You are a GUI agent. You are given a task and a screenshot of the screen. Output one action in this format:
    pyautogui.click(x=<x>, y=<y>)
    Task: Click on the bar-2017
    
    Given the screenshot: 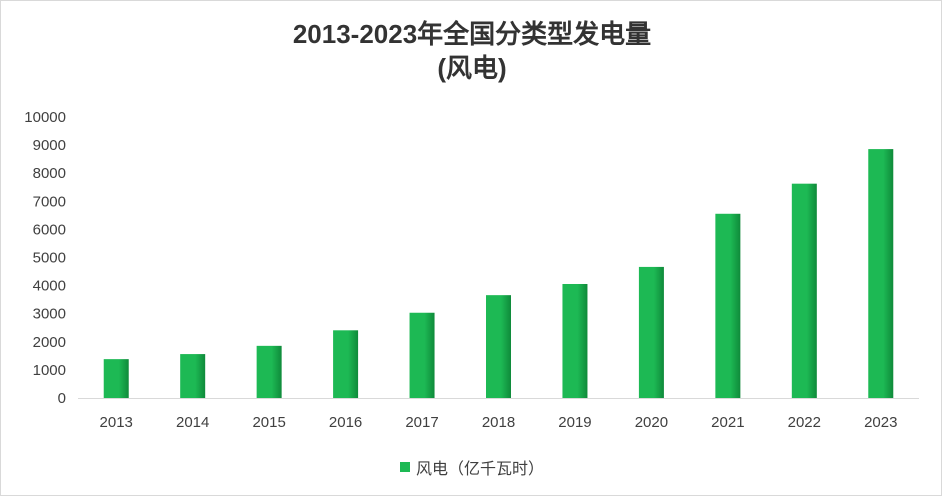 What is the action you would take?
    pyautogui.click(x=422, y=355)
    